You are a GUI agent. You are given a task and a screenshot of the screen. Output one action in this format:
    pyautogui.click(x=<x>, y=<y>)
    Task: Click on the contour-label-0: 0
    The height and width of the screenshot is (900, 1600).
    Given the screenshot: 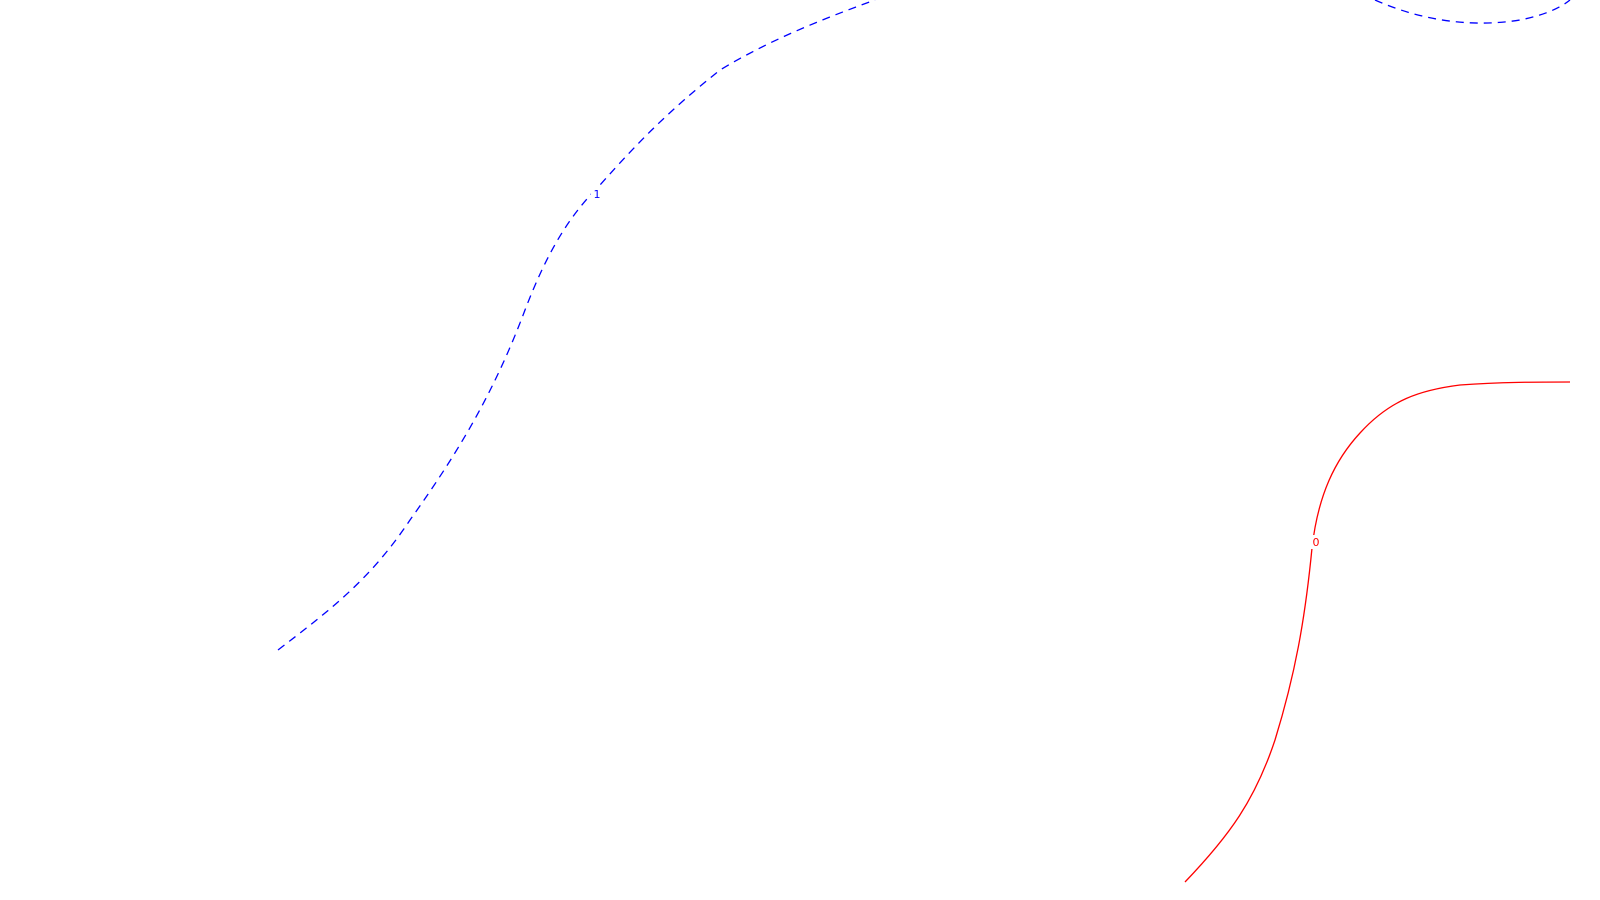 What is the action you would take?
    pyautogui.click(x=1316, y=542)
    